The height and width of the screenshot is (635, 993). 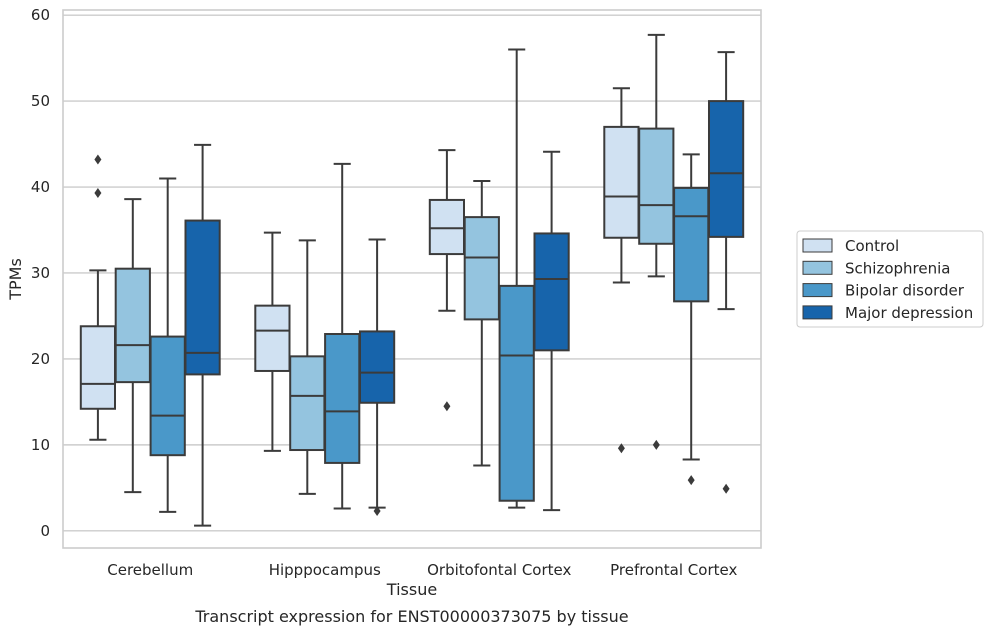 I want to click on y-tick-labels: 0 10 20 30 40 50 60, so click(x=40, y=273).